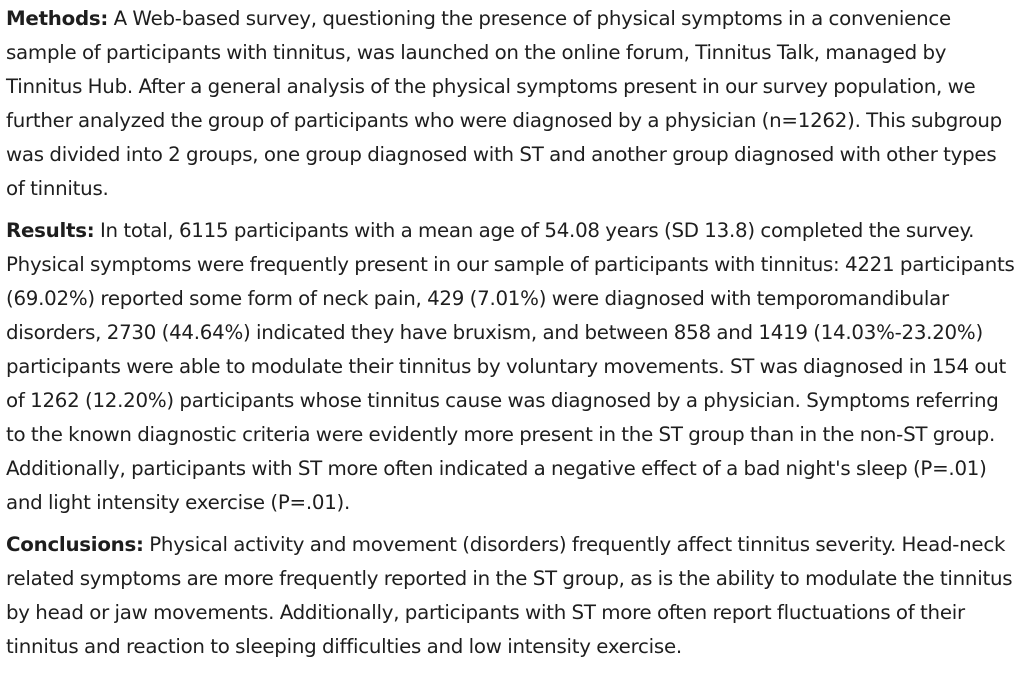 The width and height of the screenshot is (1024, 681). Describe the element at coordinates (75, 544) in the screenshot. I see `conclusions-label: Conclusions:` at that location.